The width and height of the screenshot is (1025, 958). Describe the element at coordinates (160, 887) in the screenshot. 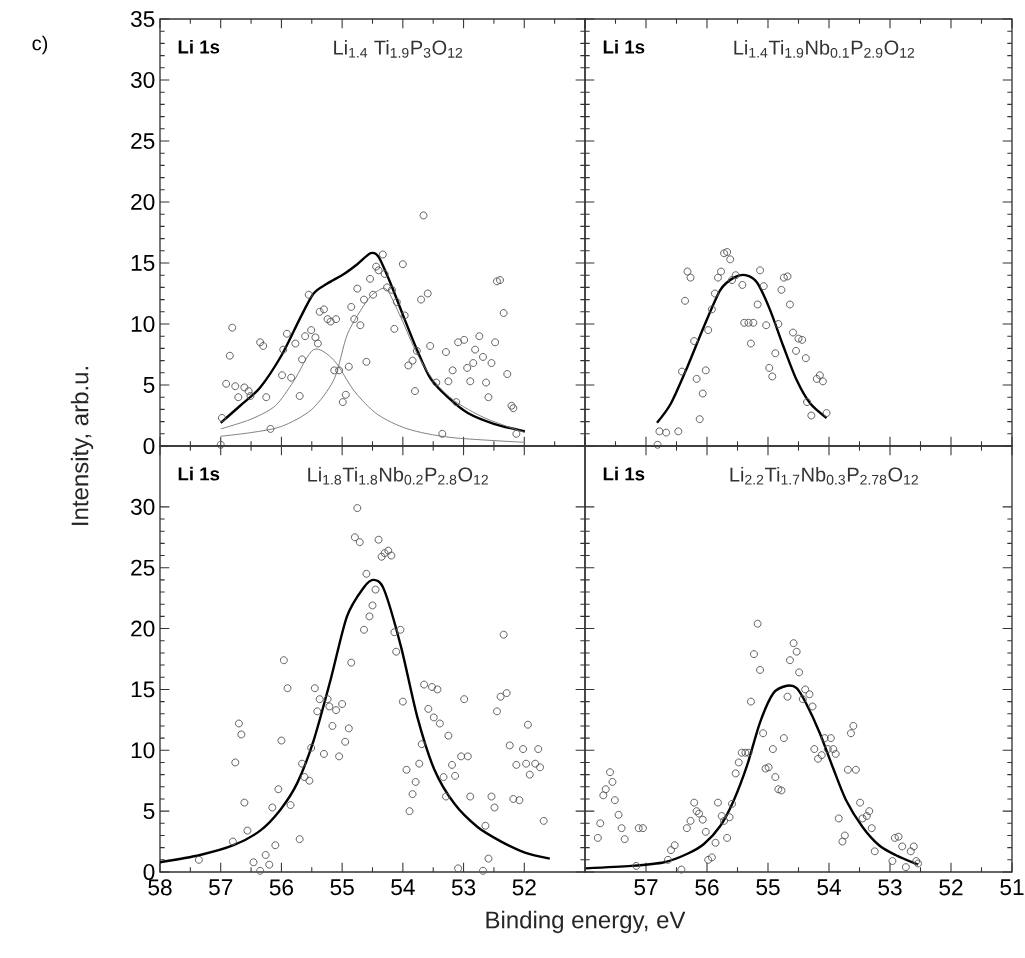

I see `x-tick-label: 58` at that location.